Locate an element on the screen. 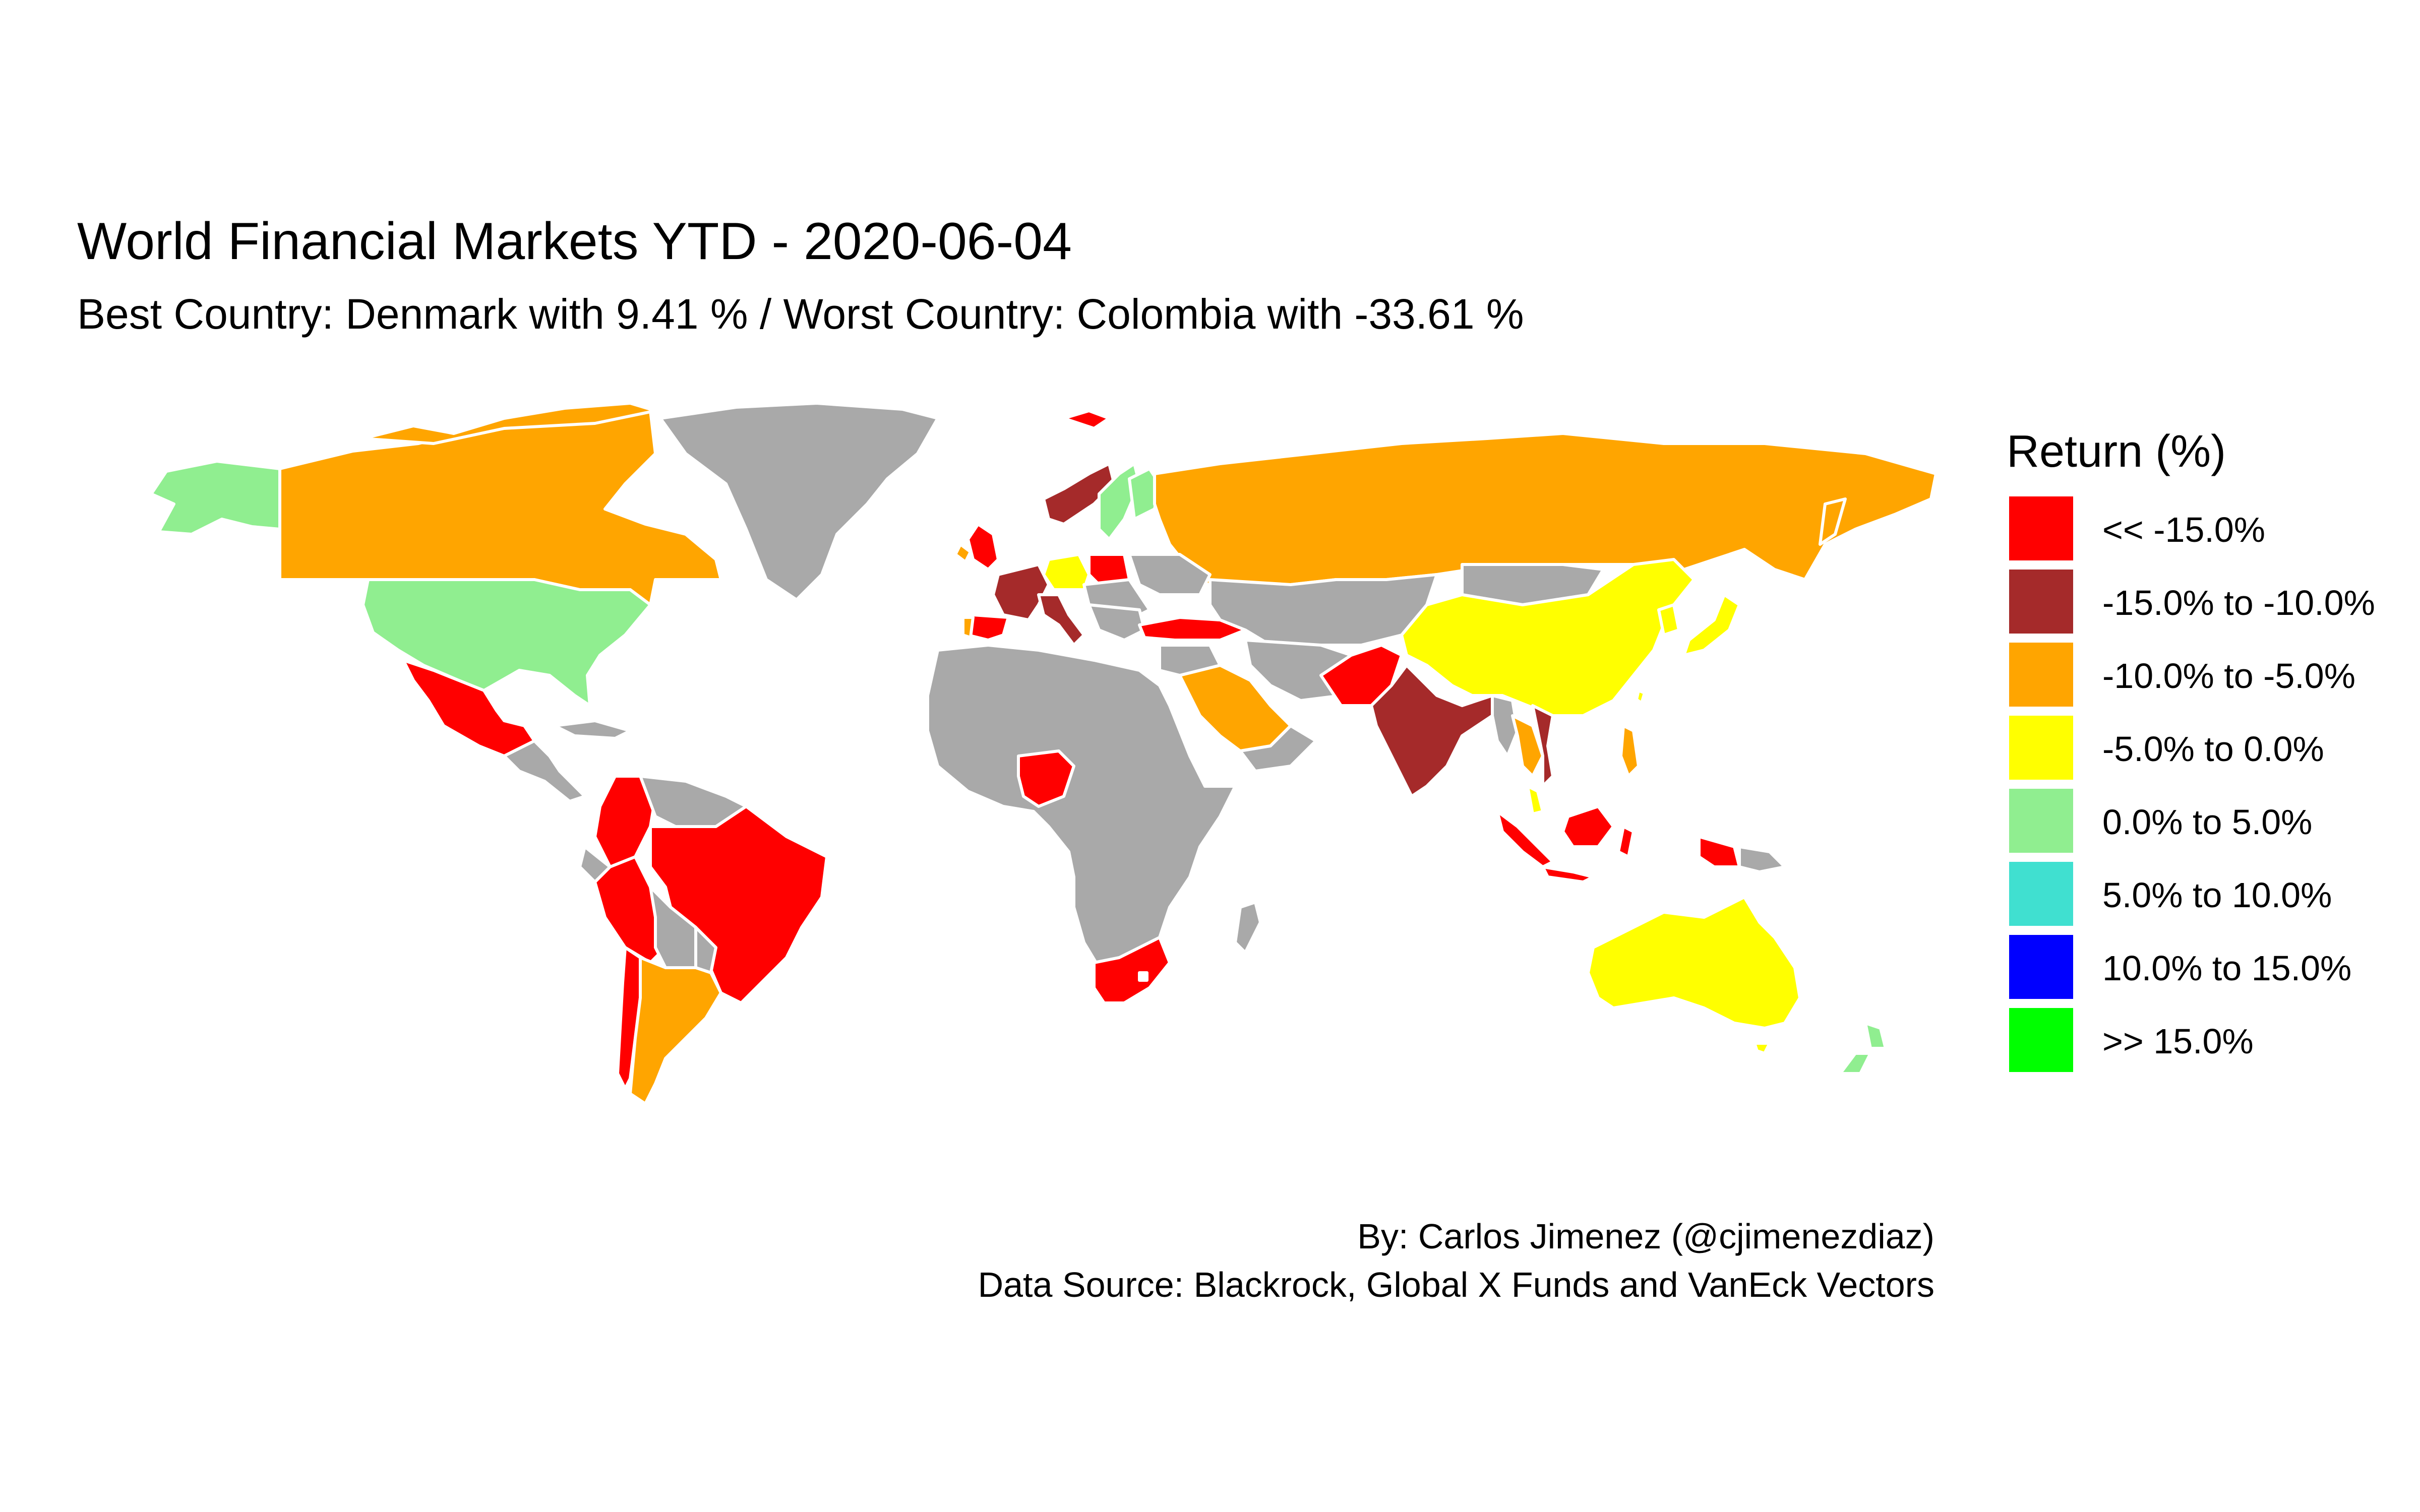 The width and height of the screenshot is (2420, 1512). legend-label: 0.0% to 5.0% is located at coordinates (2207, 822).